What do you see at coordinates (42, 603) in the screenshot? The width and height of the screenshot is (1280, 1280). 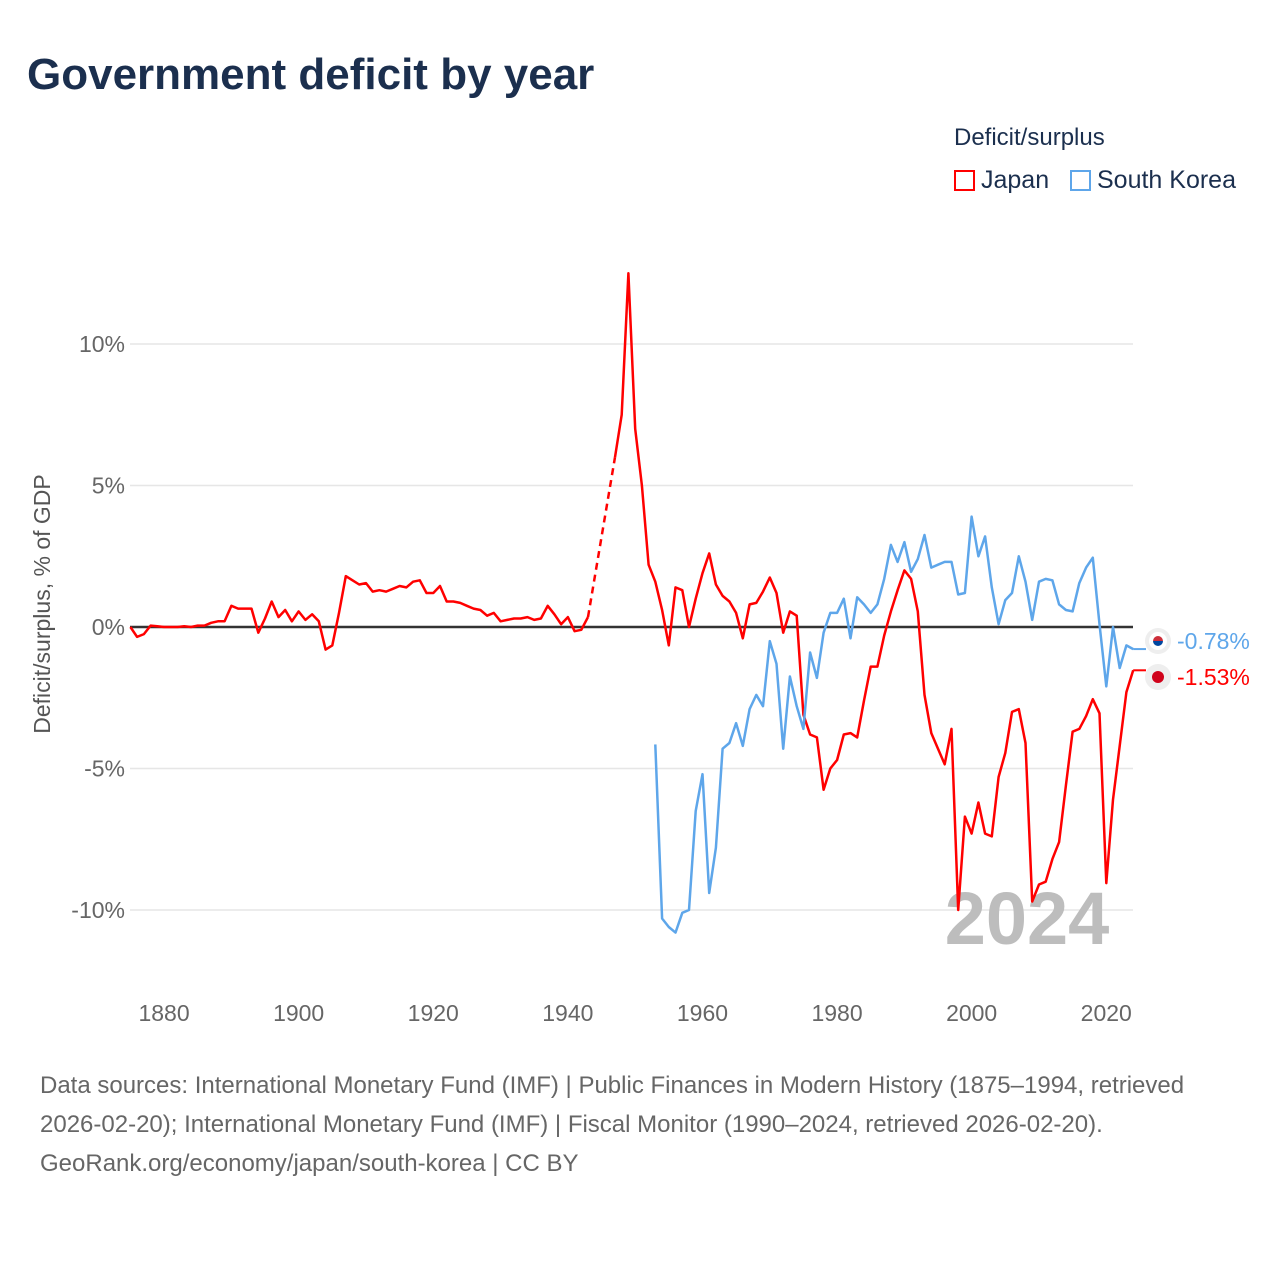 I see `y-axis-label: Deficit/surplus, % of GDP` at bounding box center [42, 603].